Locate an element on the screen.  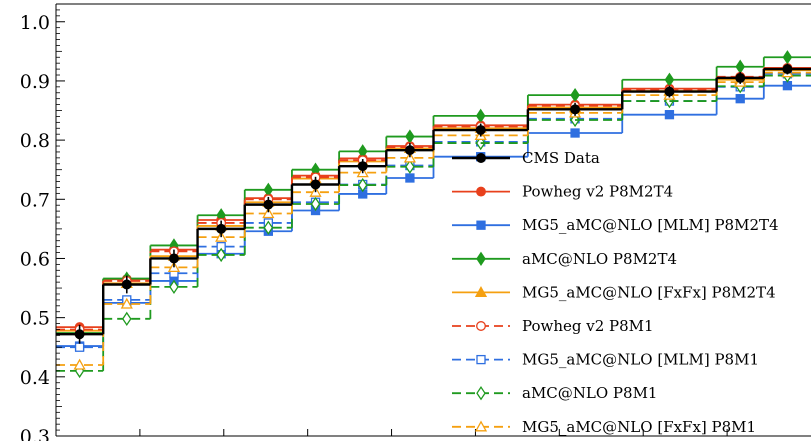
legend-item-2: MG5_aMC@NLO [MLM] P8M2T4 is located at coordinates (615, 225).